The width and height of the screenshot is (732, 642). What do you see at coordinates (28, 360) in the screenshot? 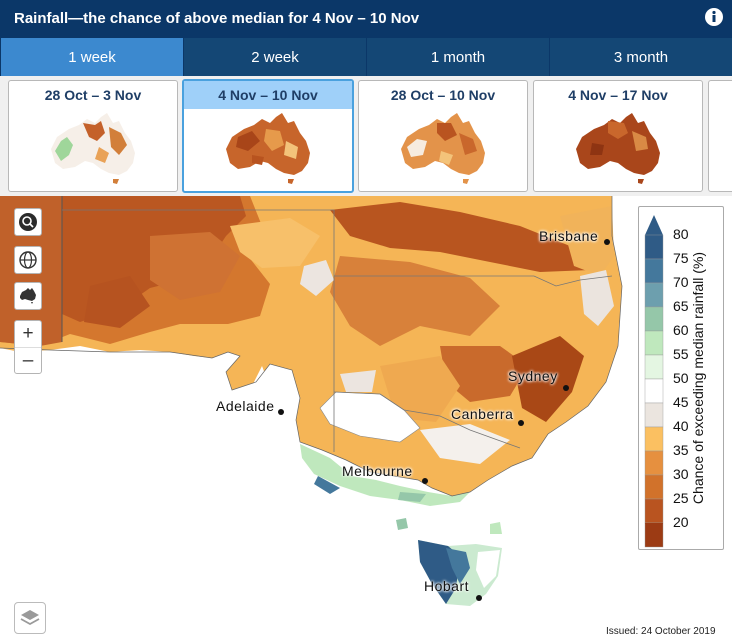
I see `zoom-out-button: –` at bounding box center [28, 360].